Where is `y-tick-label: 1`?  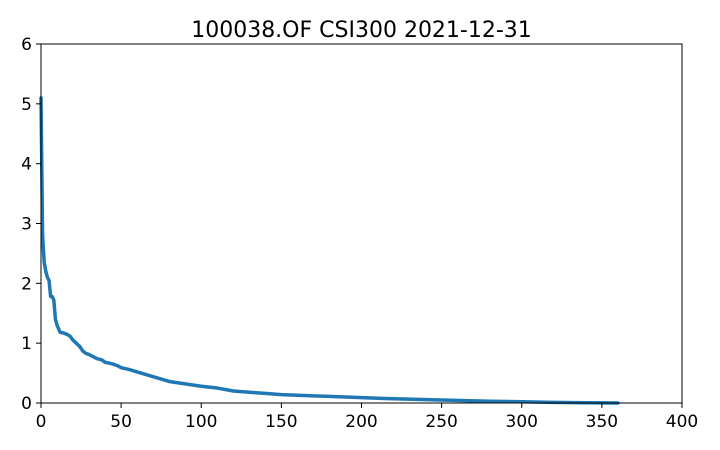
y-tick-label: 1 is located at coordinates (26, 344).